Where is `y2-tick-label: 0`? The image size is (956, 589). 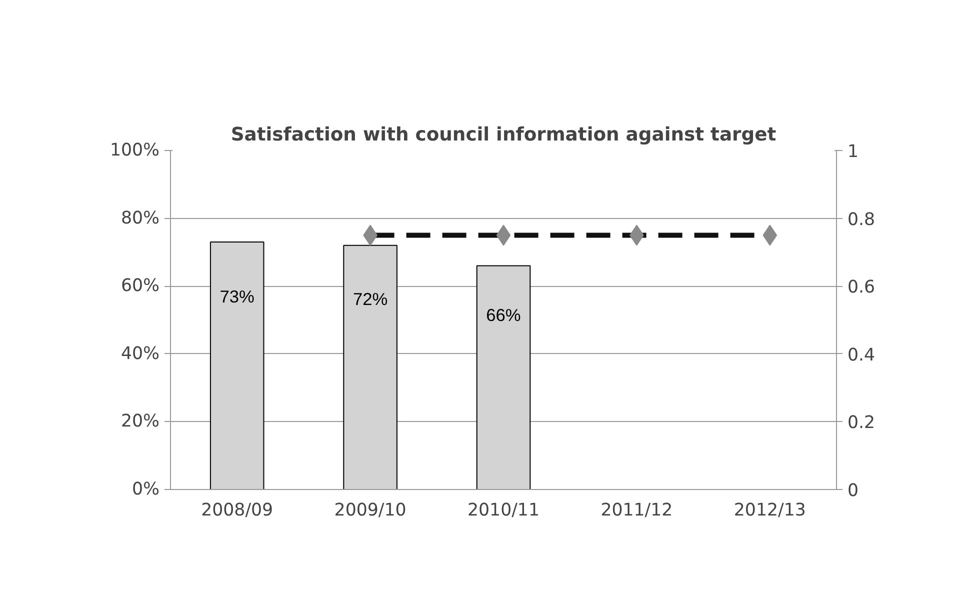
y2-tick-label: 0 is located at coordinates (853, 491).